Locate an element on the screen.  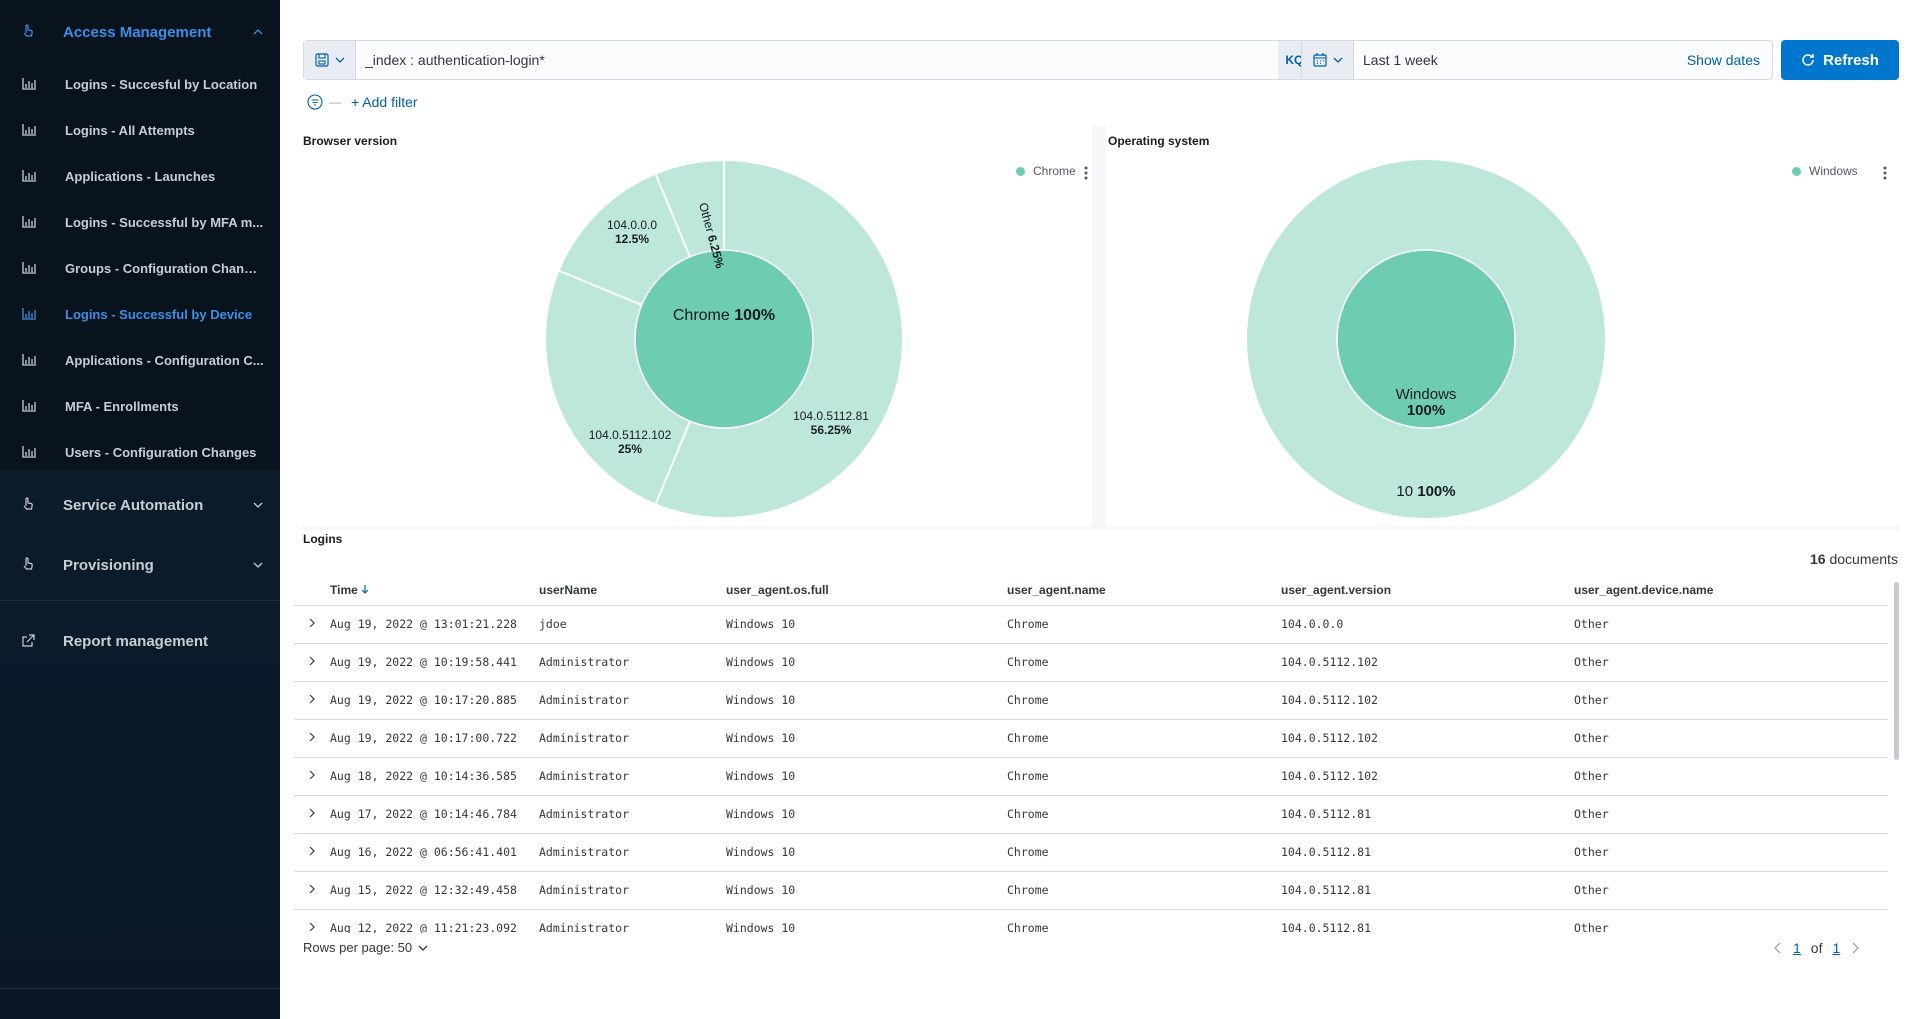
legend-label: Chrome is located at coordinates (1054, 171).